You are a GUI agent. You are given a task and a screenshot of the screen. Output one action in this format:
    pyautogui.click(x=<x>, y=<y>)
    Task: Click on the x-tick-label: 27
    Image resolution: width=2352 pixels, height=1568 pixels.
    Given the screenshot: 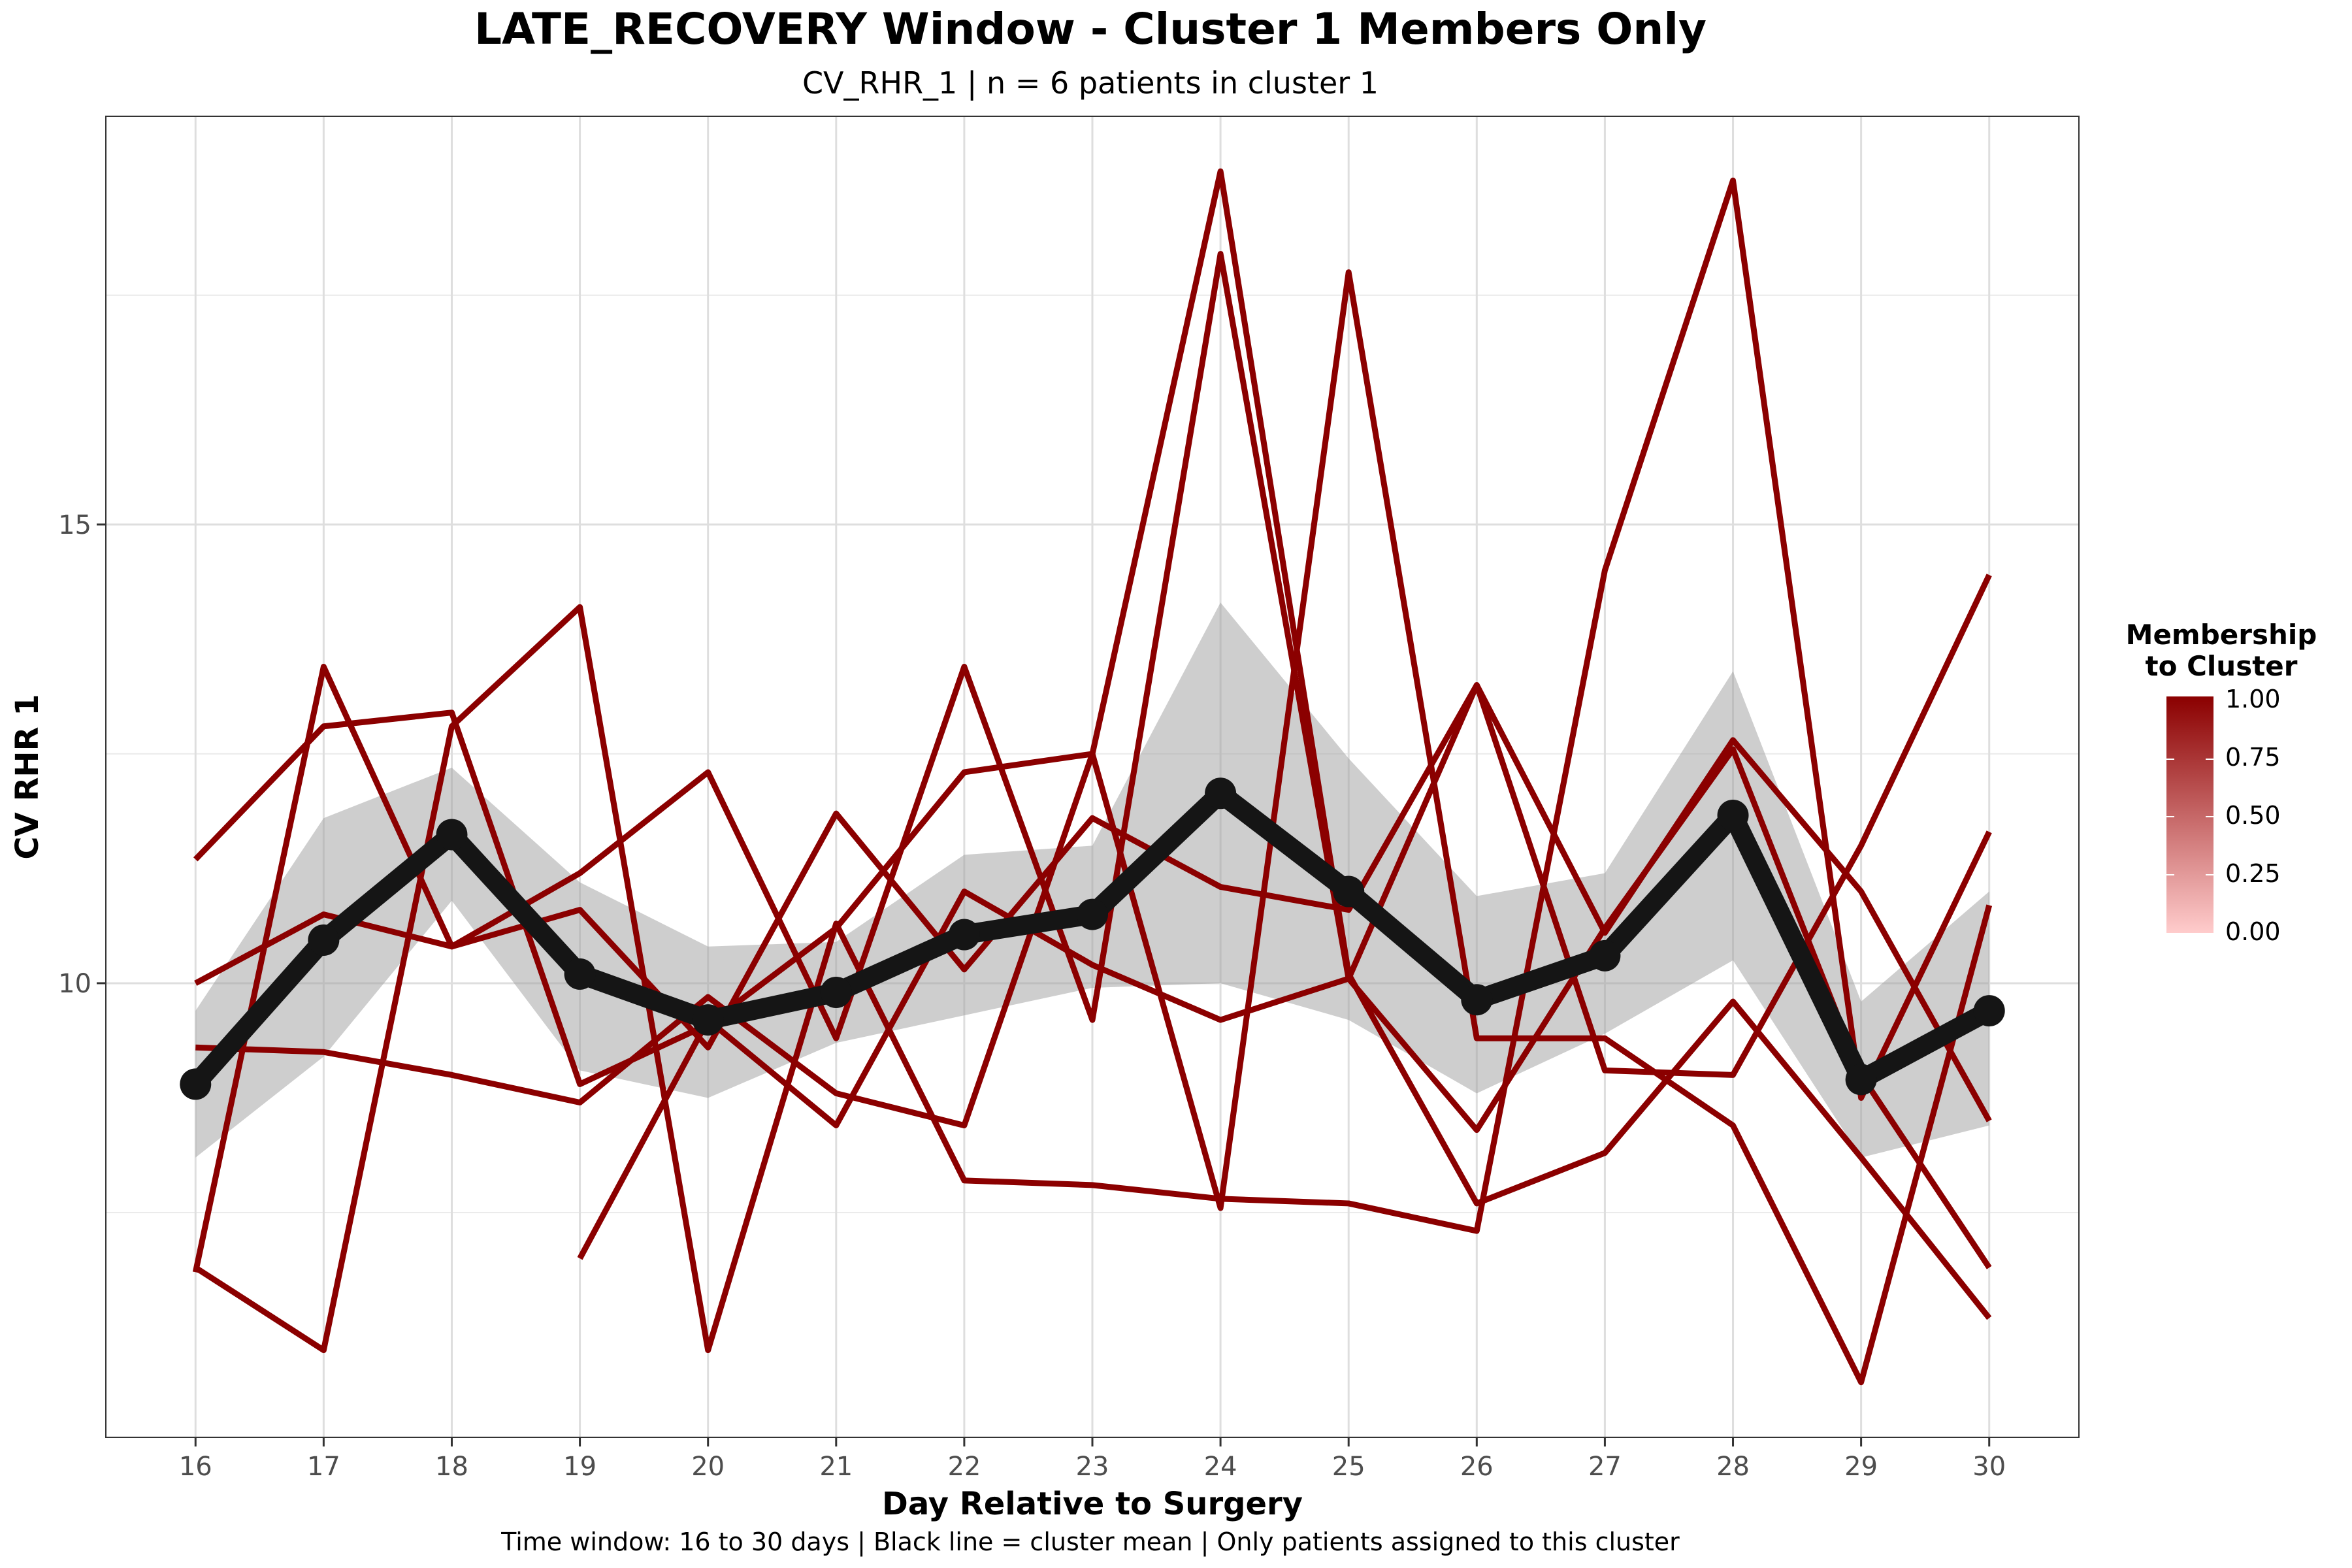 What is the action you would take?
    pyautogui.click(x=1605, y=1467)
    